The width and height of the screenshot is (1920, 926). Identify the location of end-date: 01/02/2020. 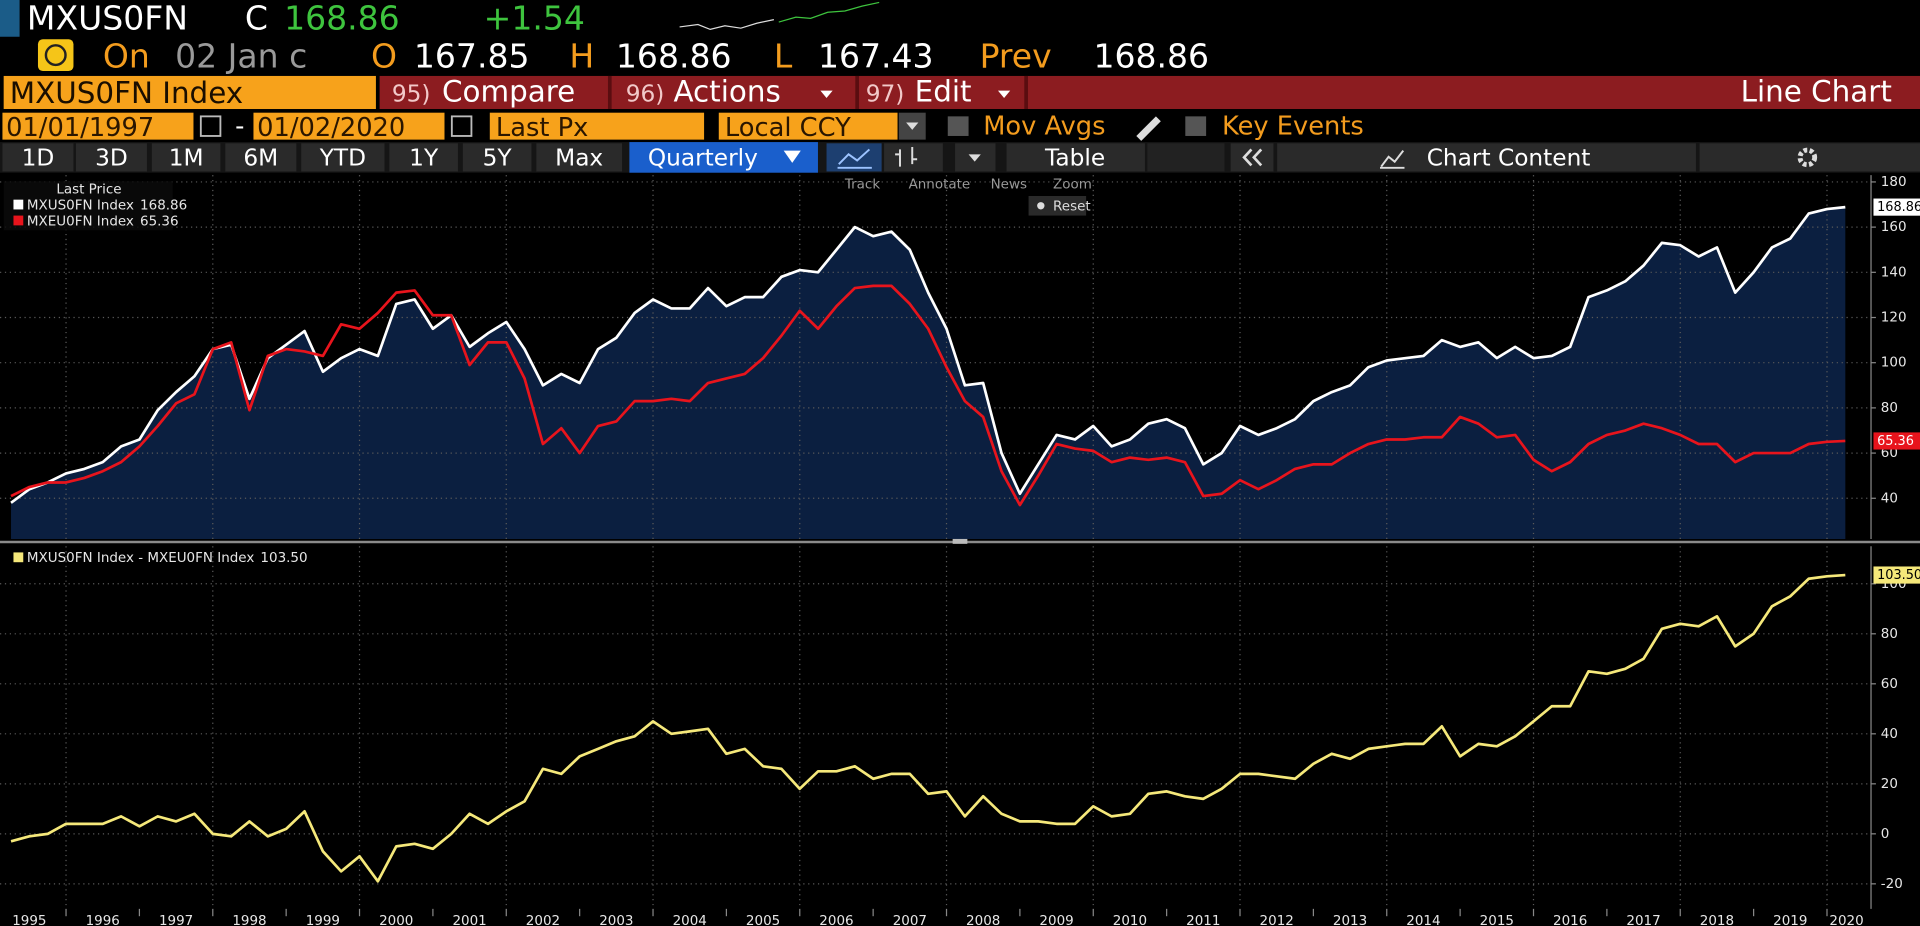
(331, 128).